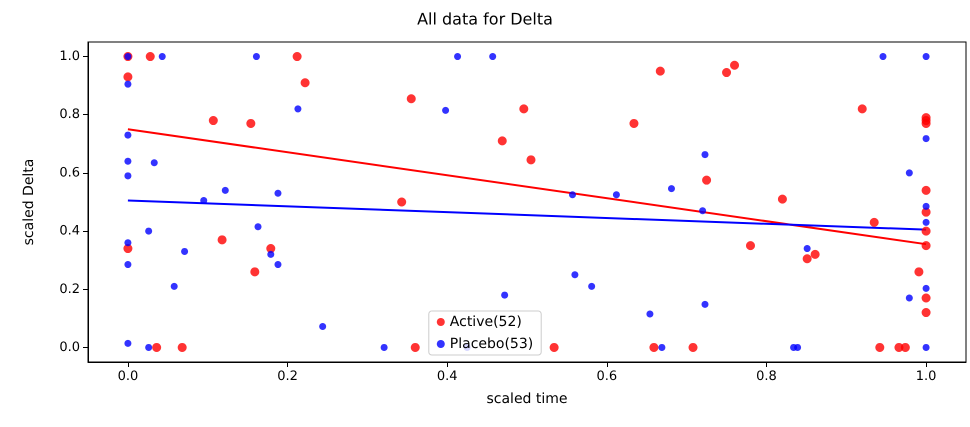 The height and width of the screenshot is (427, 970). I want to click on y-tick-label: 1.0, so click(69, 56).